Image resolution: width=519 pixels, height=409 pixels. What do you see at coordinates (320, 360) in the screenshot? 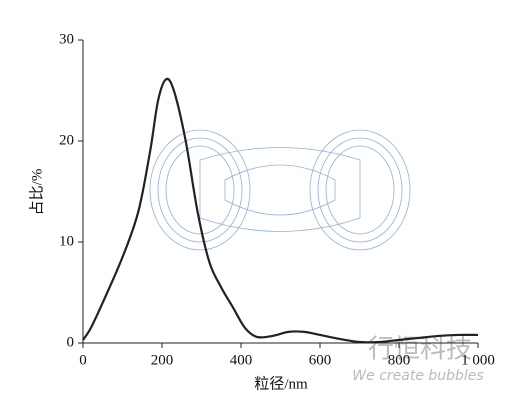
I see `x-tick-label: 600` at bounding box center [320, 360].